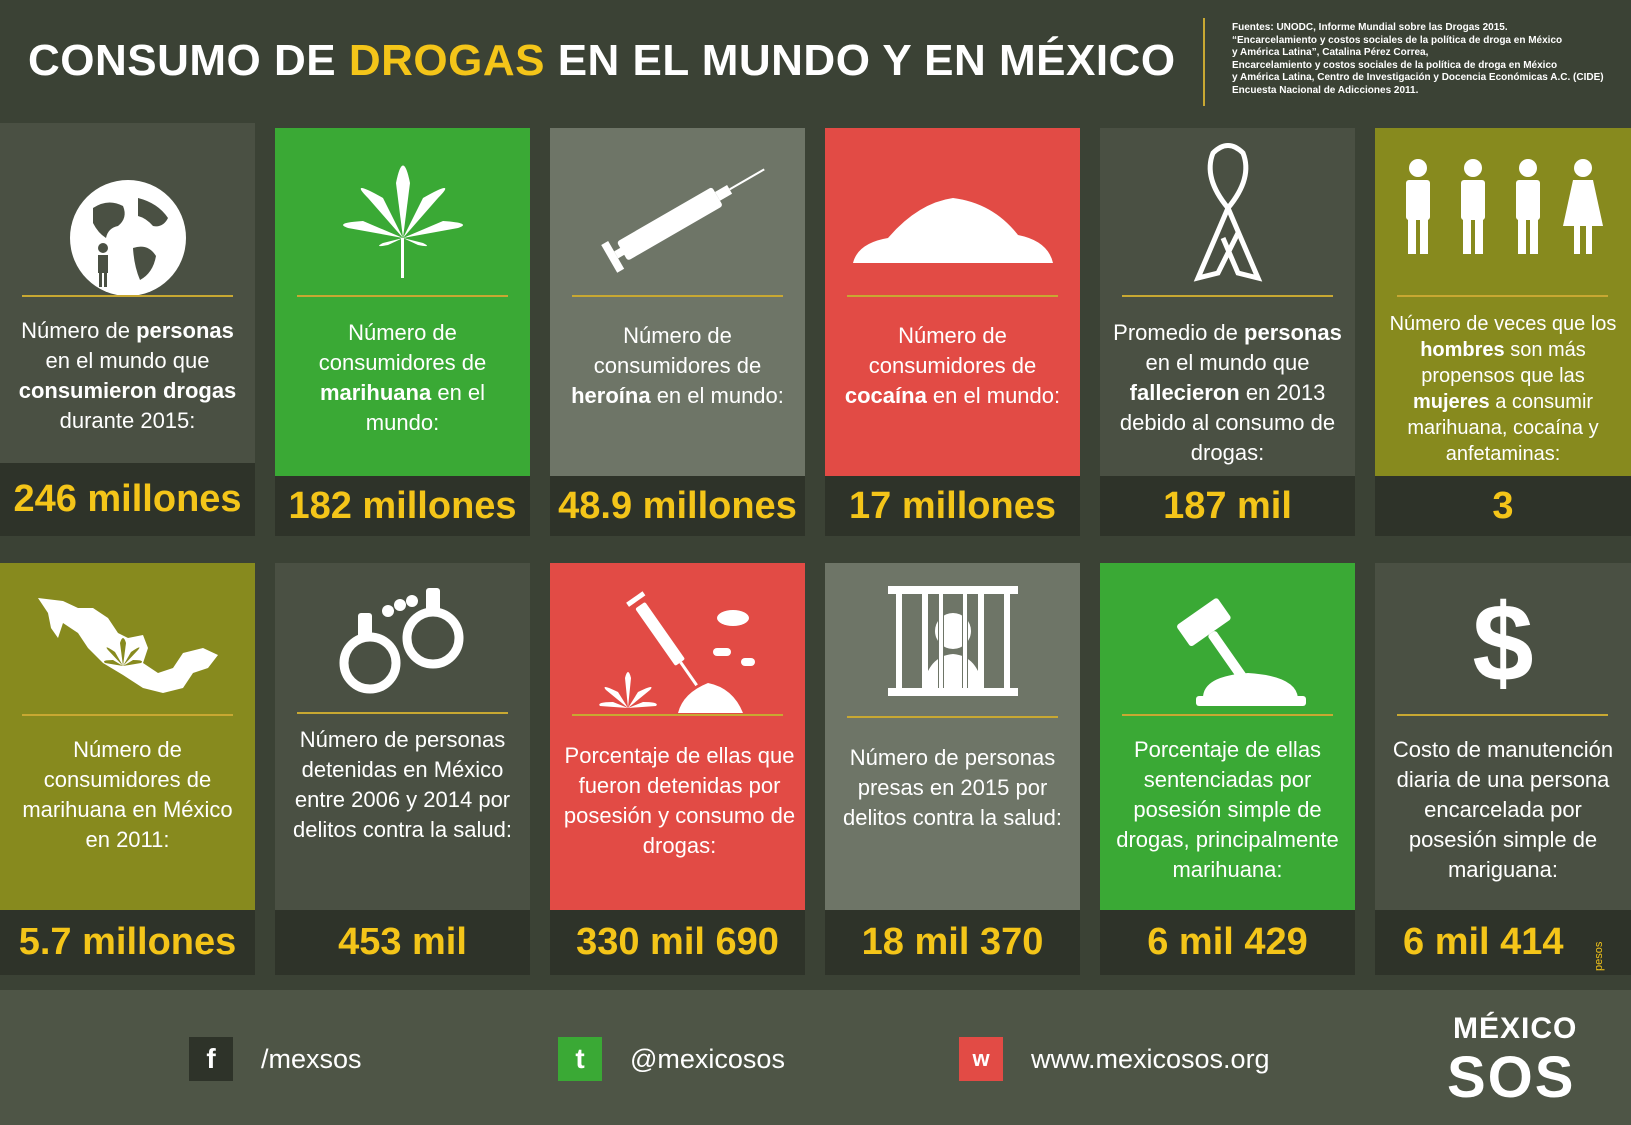 The height and width of the screenshot is (1125, 1631). What do you see at coordinates (402, 643) in the screenshot?
I see `handcuffs-icon` at bounding box center [402, 643].